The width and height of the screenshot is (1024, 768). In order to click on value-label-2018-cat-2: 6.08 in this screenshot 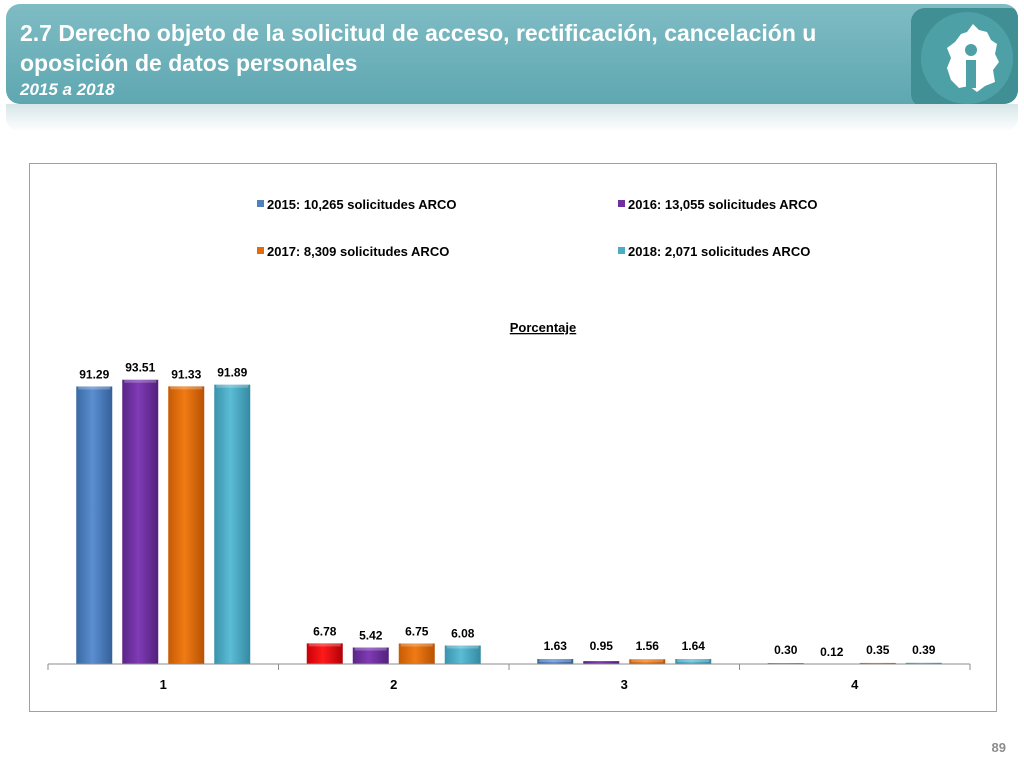, I will do `click(463, 634)`.